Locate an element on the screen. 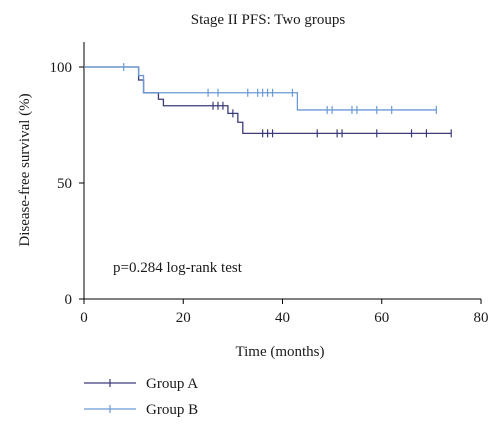 The image size is (500, 436). y-tick-label: 0 is located at coordinates (69, 300).